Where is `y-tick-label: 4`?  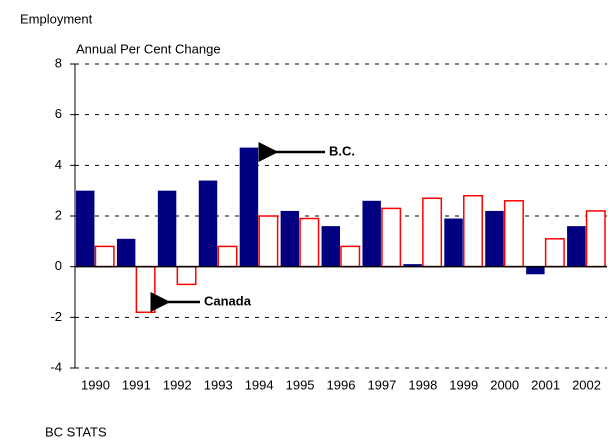
y-tick-label: 4 is located at coordinates (58, 164).